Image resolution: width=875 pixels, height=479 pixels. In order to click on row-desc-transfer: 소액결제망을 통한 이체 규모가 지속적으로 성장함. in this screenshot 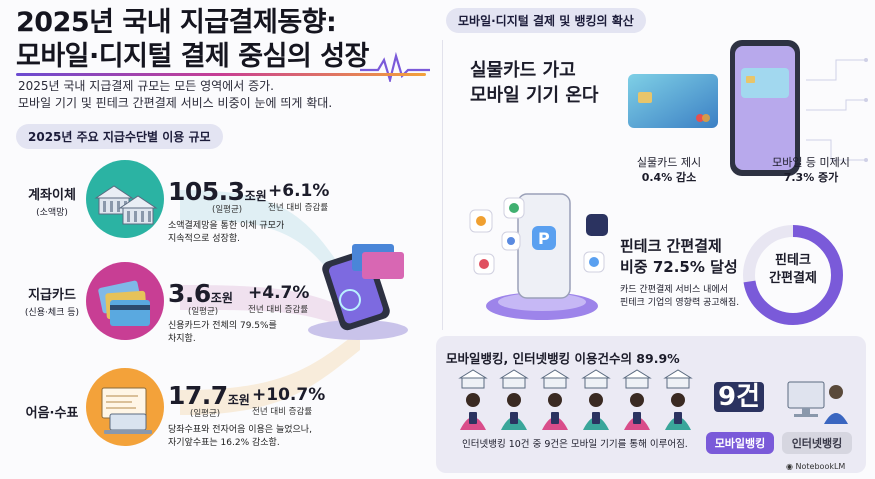, I will do `click(226, 232)`.